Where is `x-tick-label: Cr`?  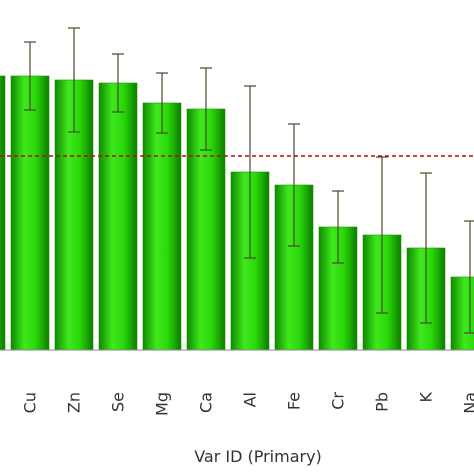 x-tick-label: Cr is located at coordinates (338, 401).